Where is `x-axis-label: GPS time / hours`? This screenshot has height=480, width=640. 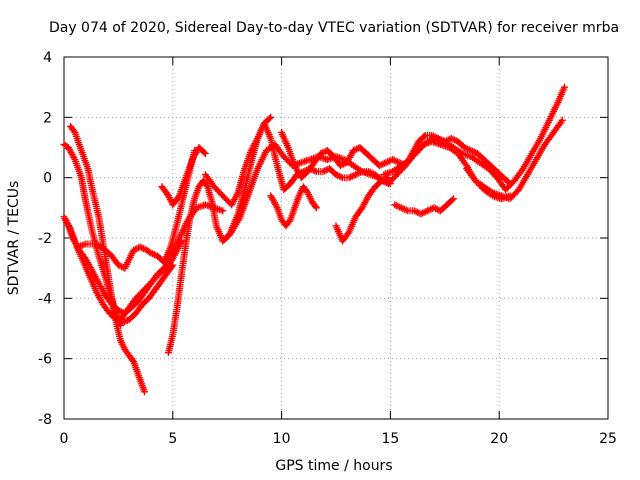 x-axis-label: GPS time / hours is located at coordinates (333, 466).